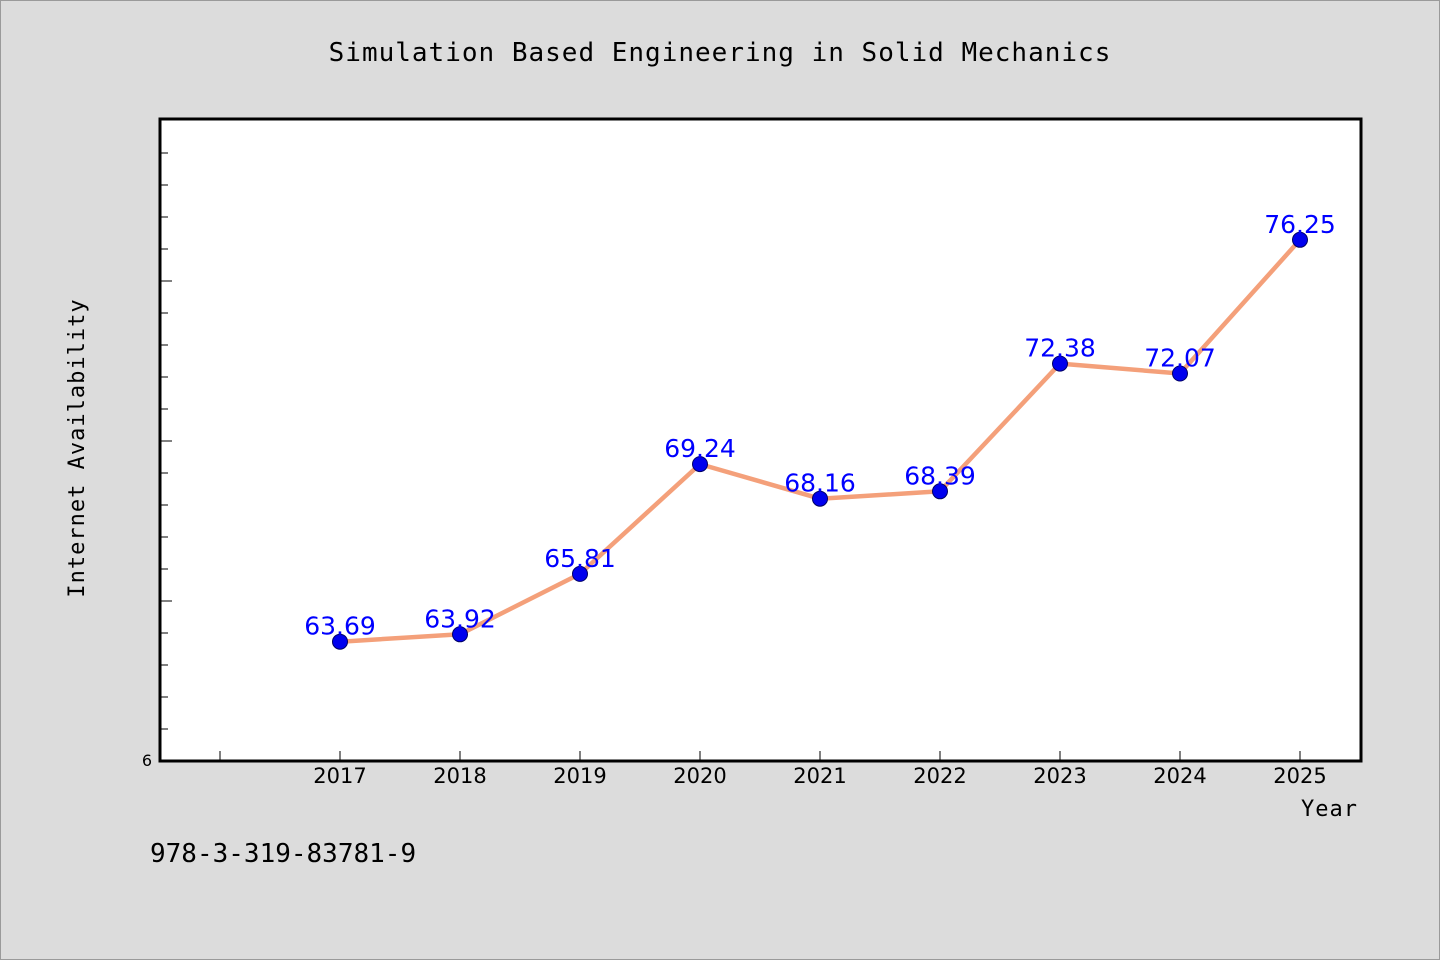  I want to click on x-tick-label: 2024, so click(1179, 776).